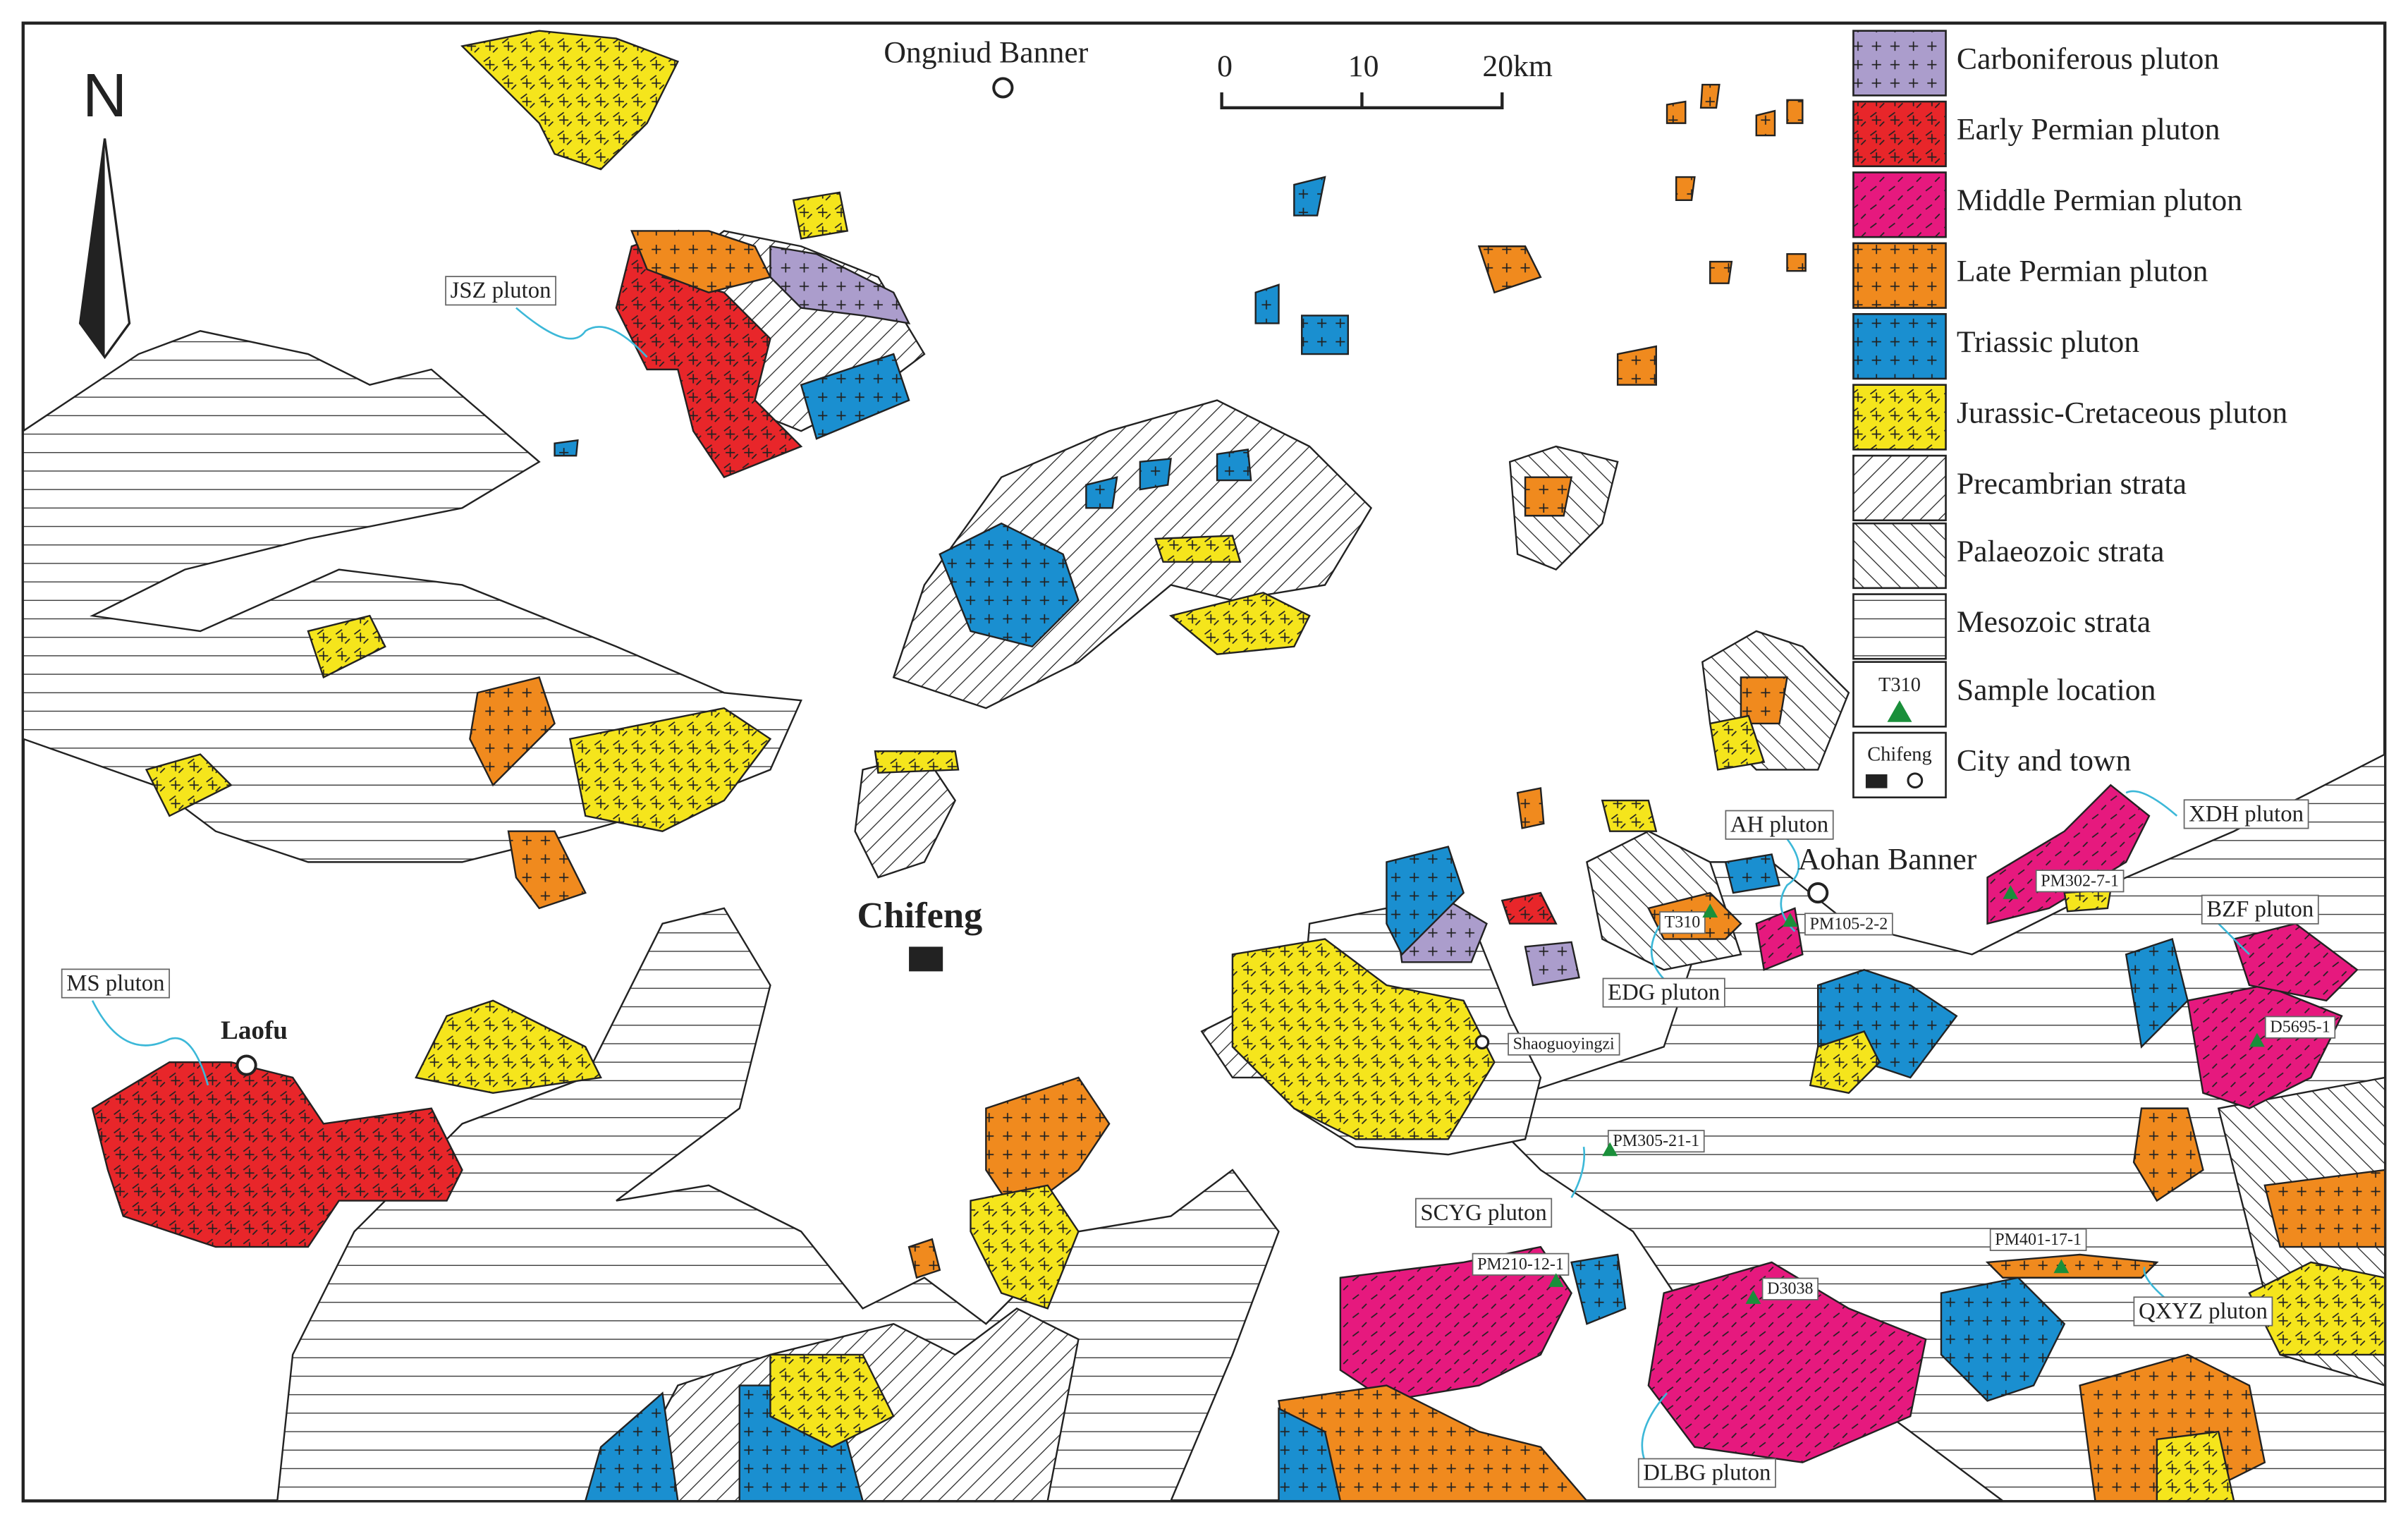  What do you see at coordinates (2088, 58) in the screenshot?
I see `legend-label: Carboniferous pluton` at bounding box center [2088, 58].